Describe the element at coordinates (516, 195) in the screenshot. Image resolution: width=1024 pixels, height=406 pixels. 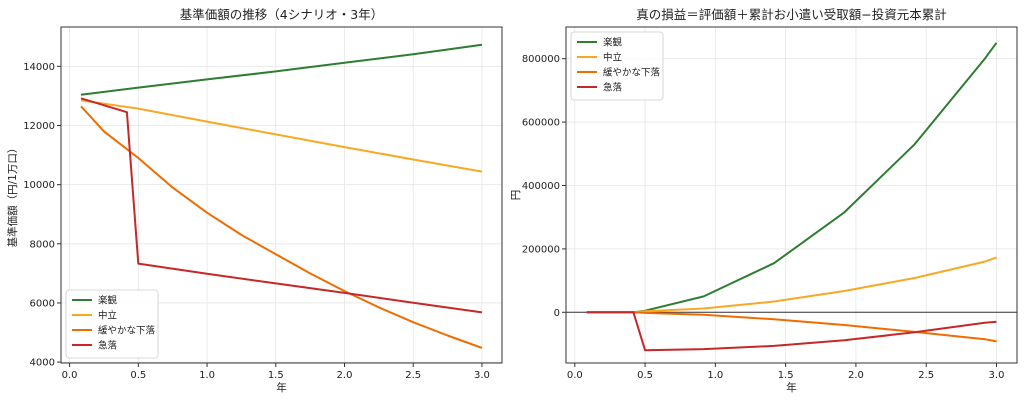
I see `y-axis-label: 円` at that location.